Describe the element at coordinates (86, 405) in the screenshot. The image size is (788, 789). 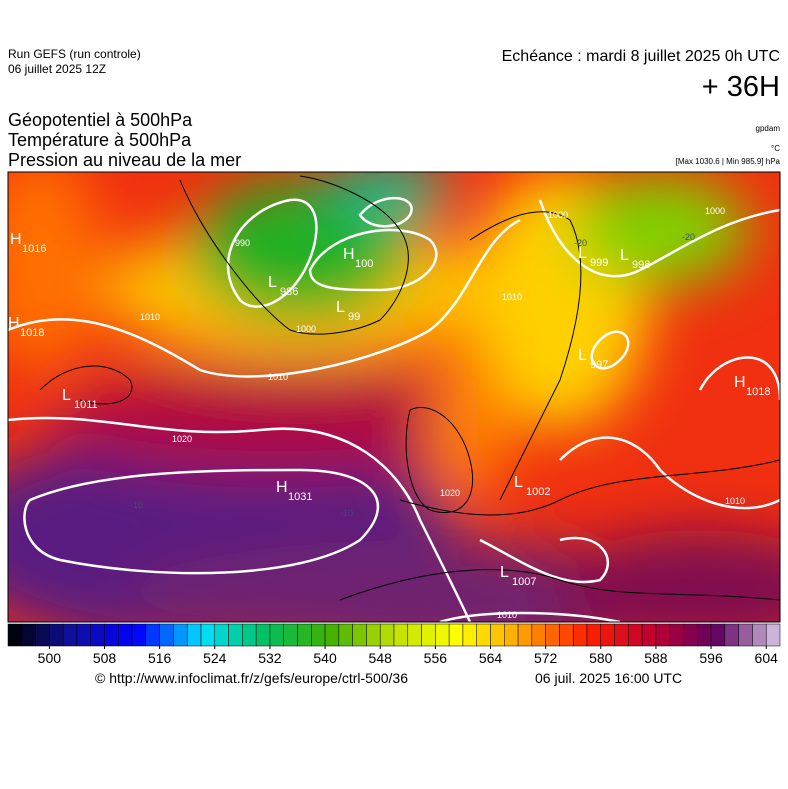
I see `center-value: 1011` at that location.